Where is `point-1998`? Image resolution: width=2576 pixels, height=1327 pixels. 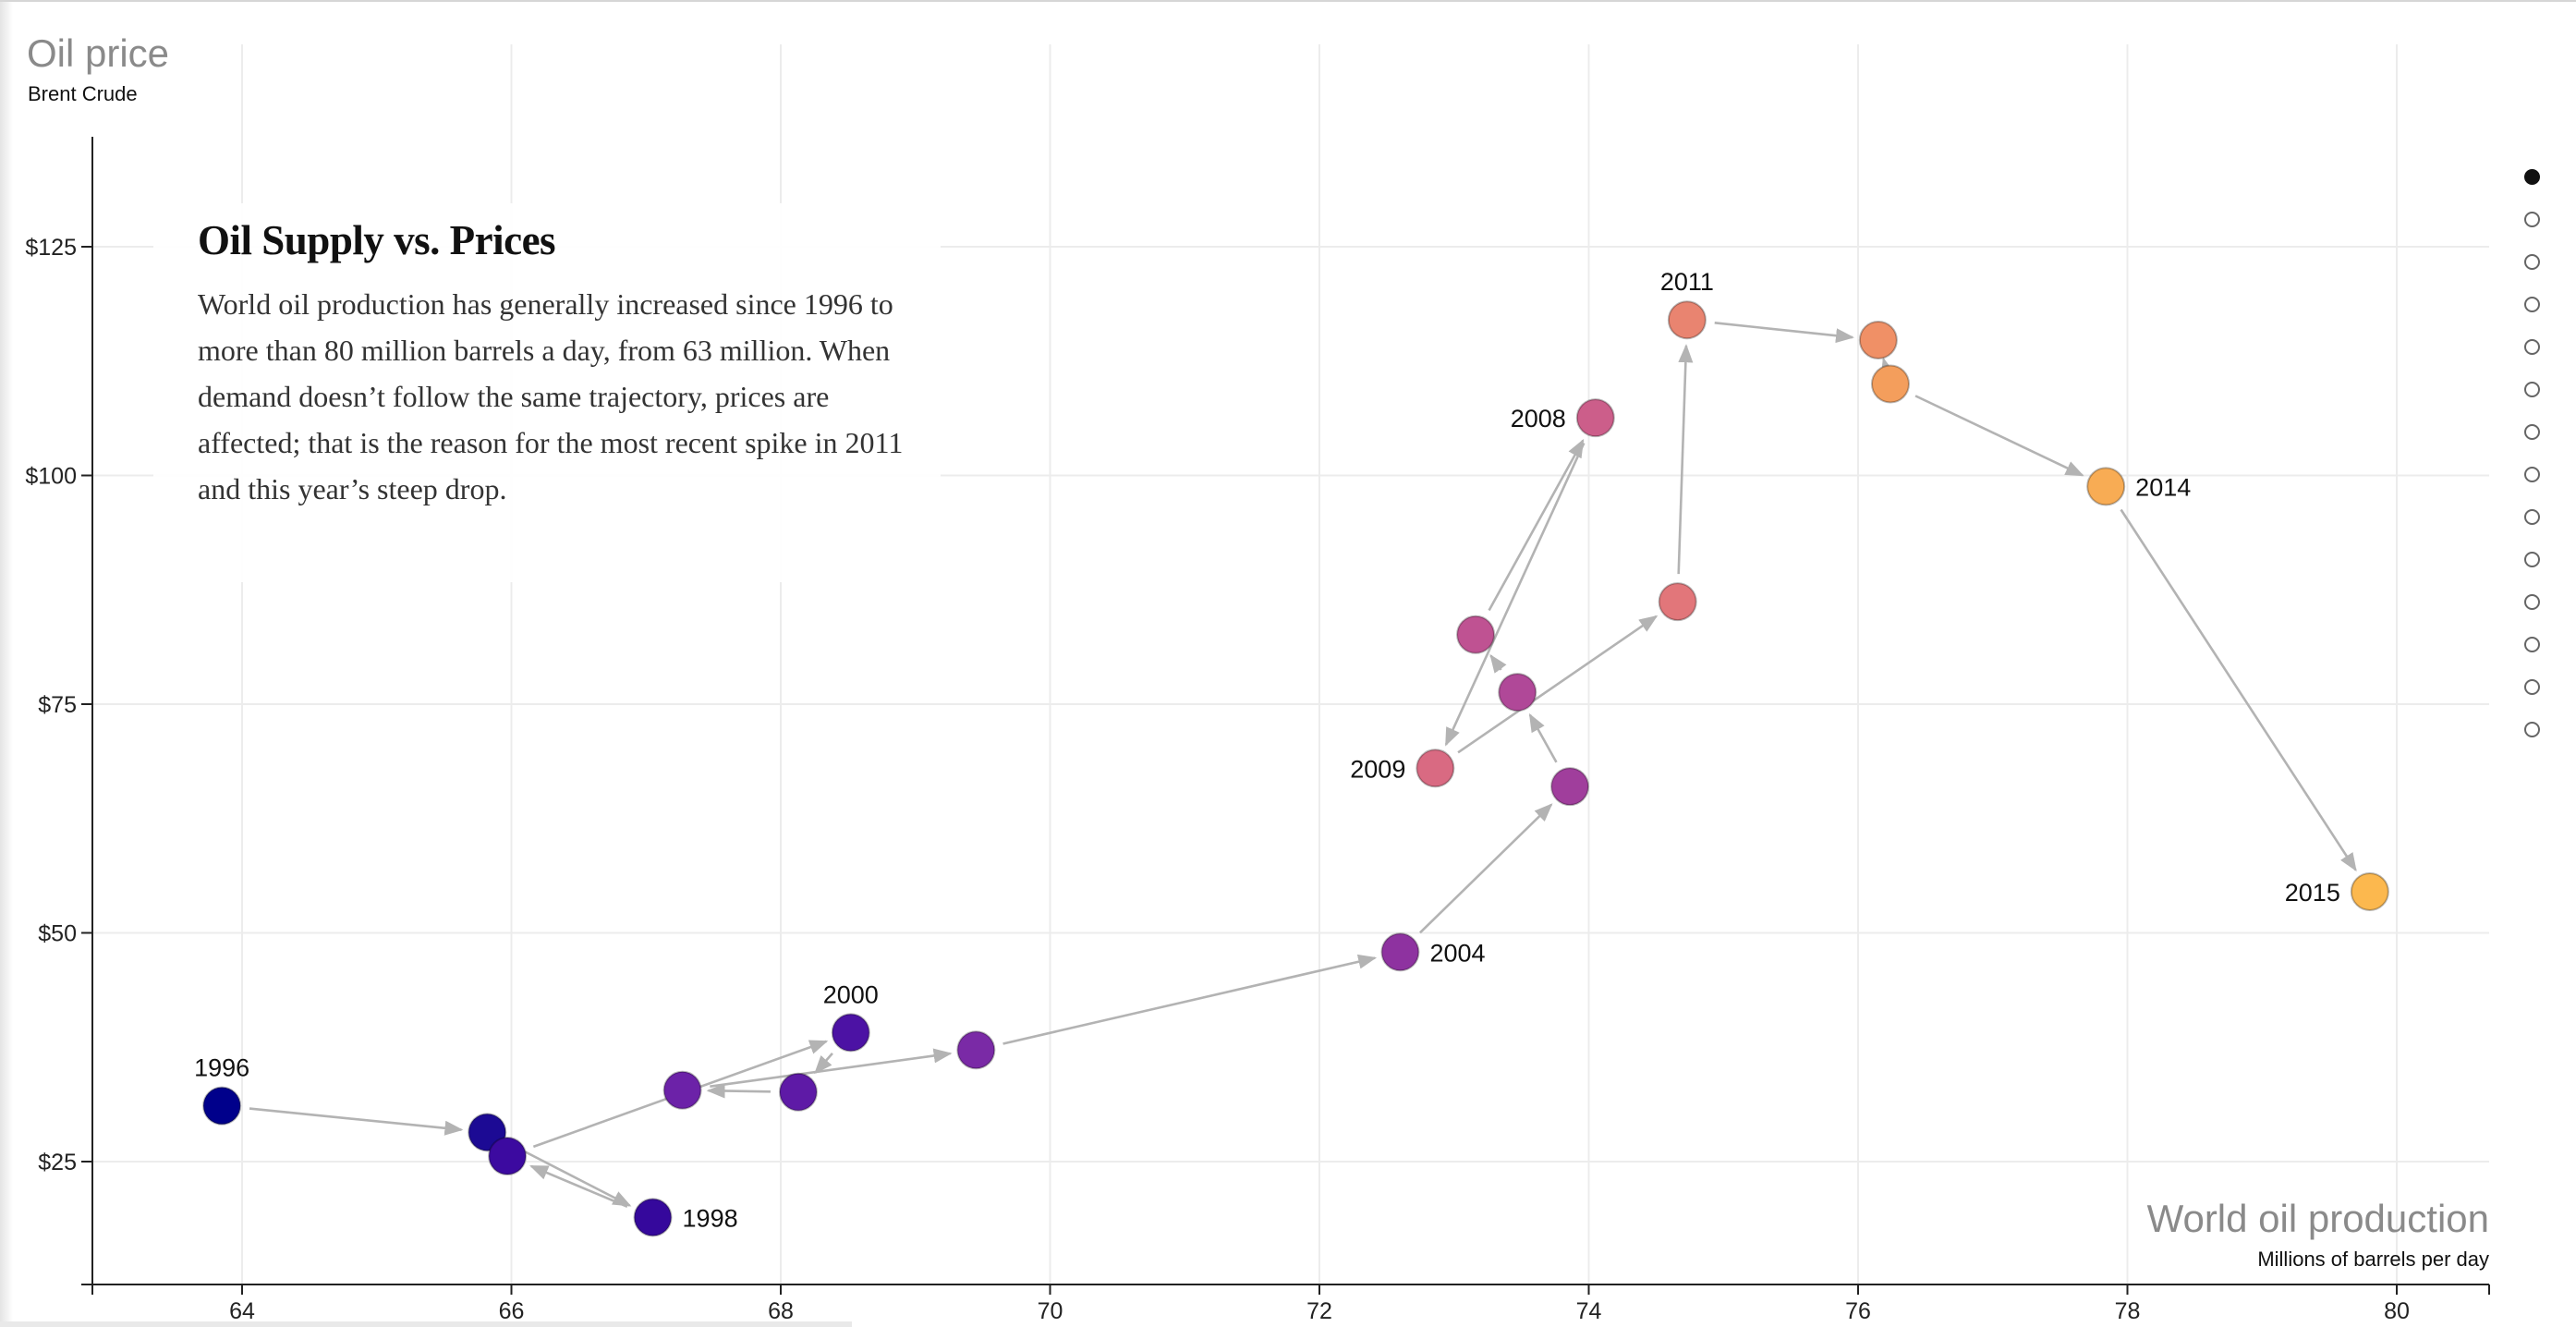
point-1998 is located at coordinates (653, 1217).